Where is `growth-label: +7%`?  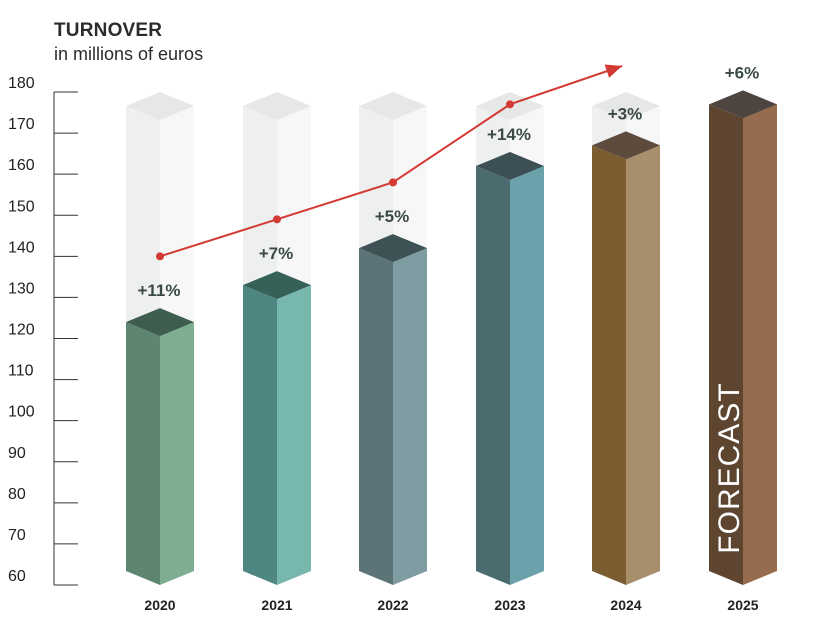 growth-label: +7% is located at coordinates (276, 253).